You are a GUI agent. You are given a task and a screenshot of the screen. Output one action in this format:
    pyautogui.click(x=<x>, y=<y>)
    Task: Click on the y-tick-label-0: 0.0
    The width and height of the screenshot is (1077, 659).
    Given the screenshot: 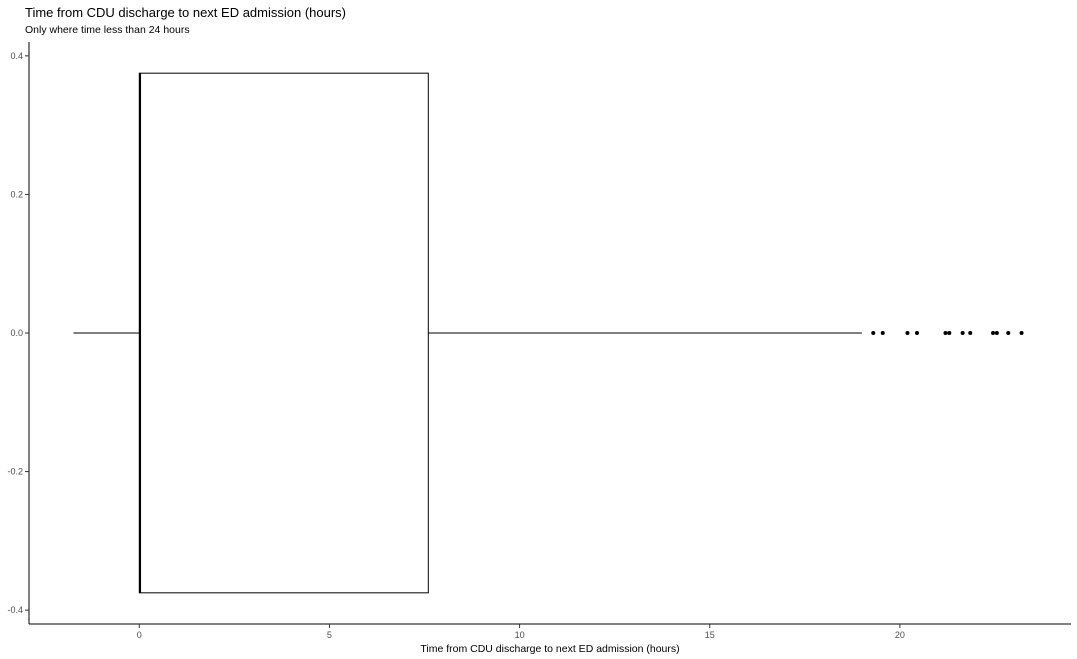 What is the action you would take?
    pyautogui.click(x=16, y=333)
    